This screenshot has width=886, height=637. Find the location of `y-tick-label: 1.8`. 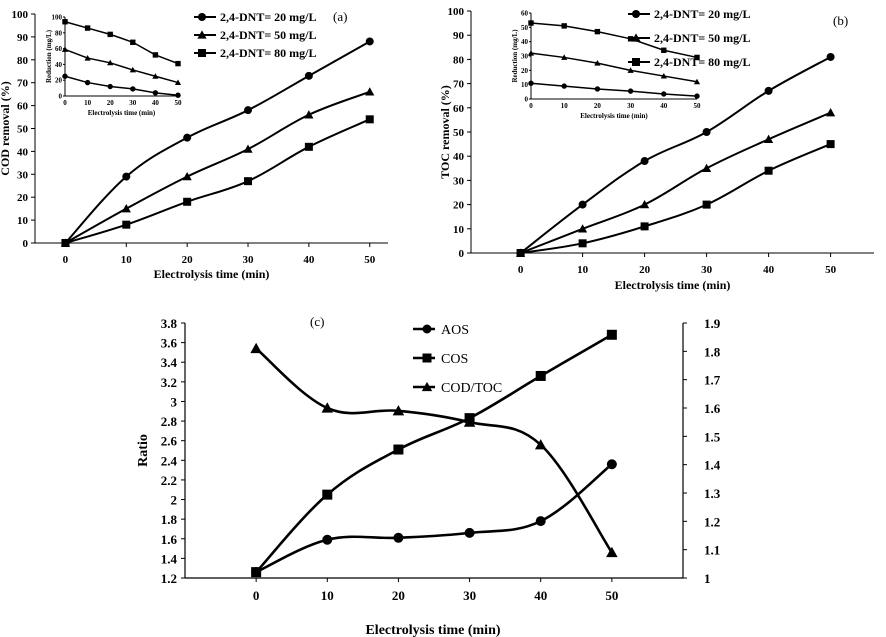

y-tick-label: 1.8 is located at coordinates (169, 519).